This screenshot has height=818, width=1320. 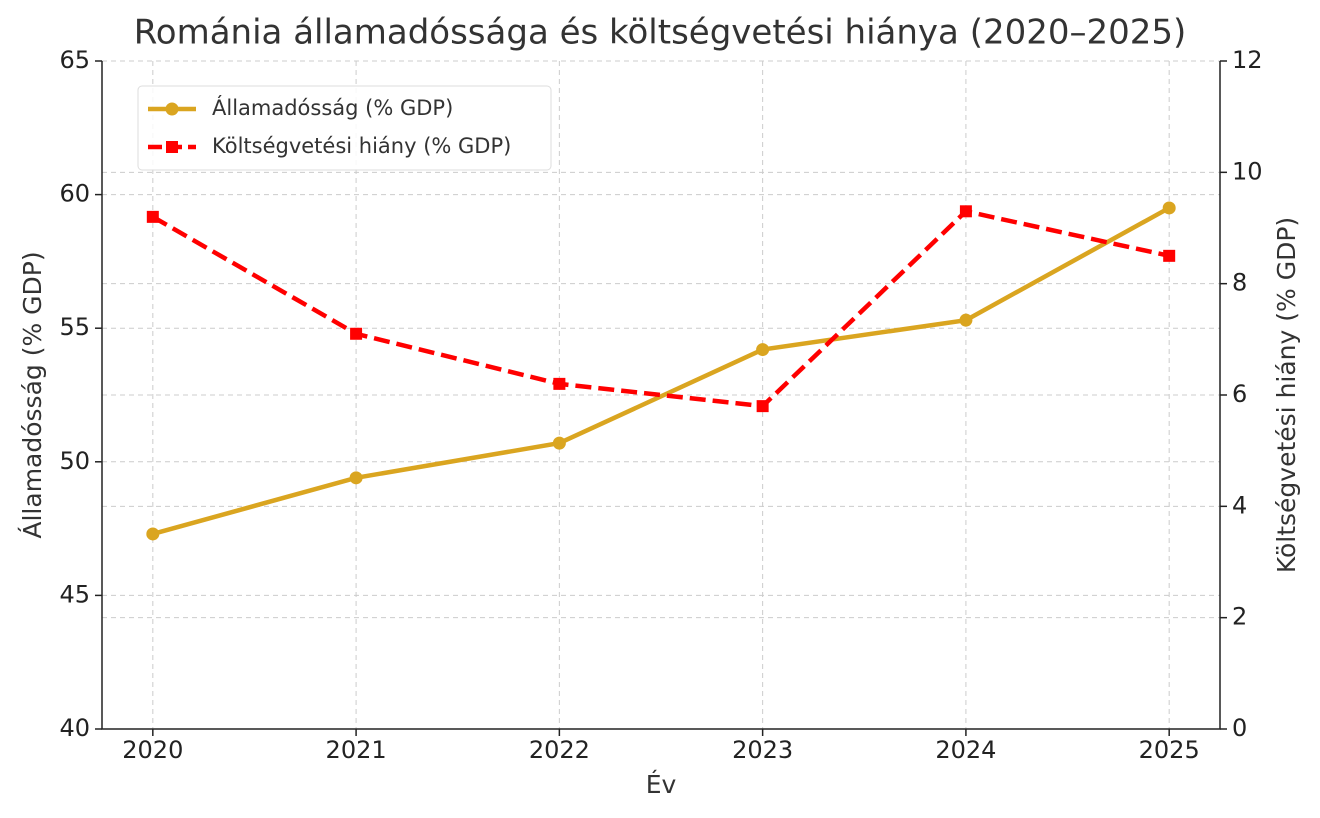 I want to click on y-axis-label: Államadósság (% GDP), so click(x=32, y=394).